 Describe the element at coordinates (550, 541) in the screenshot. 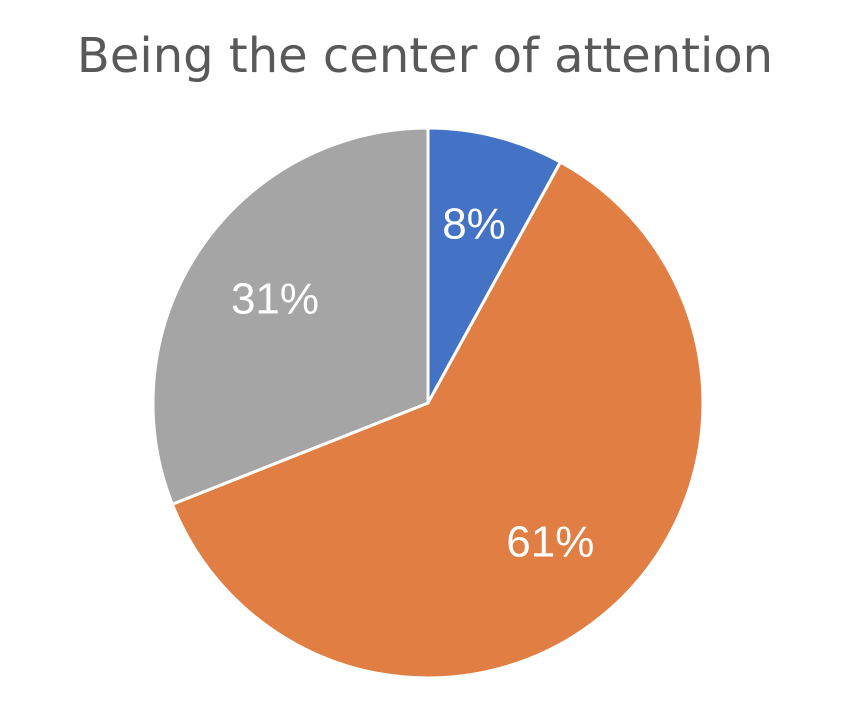

I see `pie-slice-label-2: 61%` at that location.